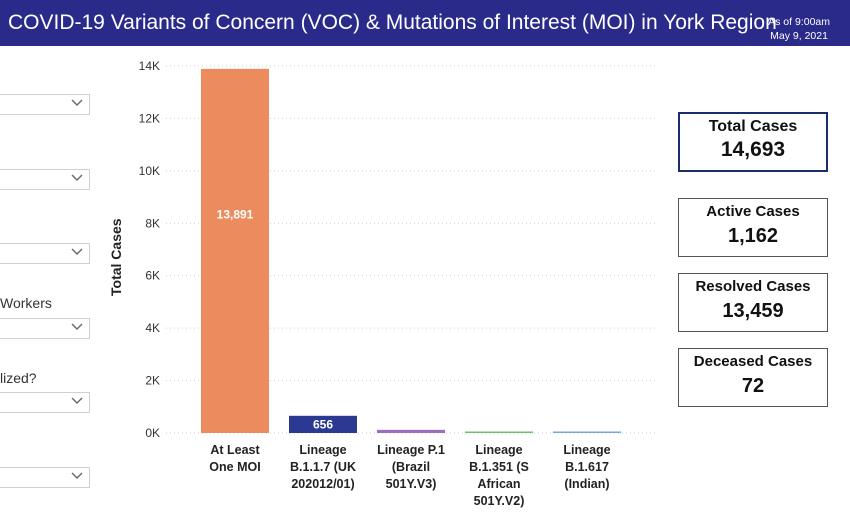  What do you see at coordinates (235, 215) in the screenshot?
I see `bar-data-label: 13,891` at bounding box center [235, 215].